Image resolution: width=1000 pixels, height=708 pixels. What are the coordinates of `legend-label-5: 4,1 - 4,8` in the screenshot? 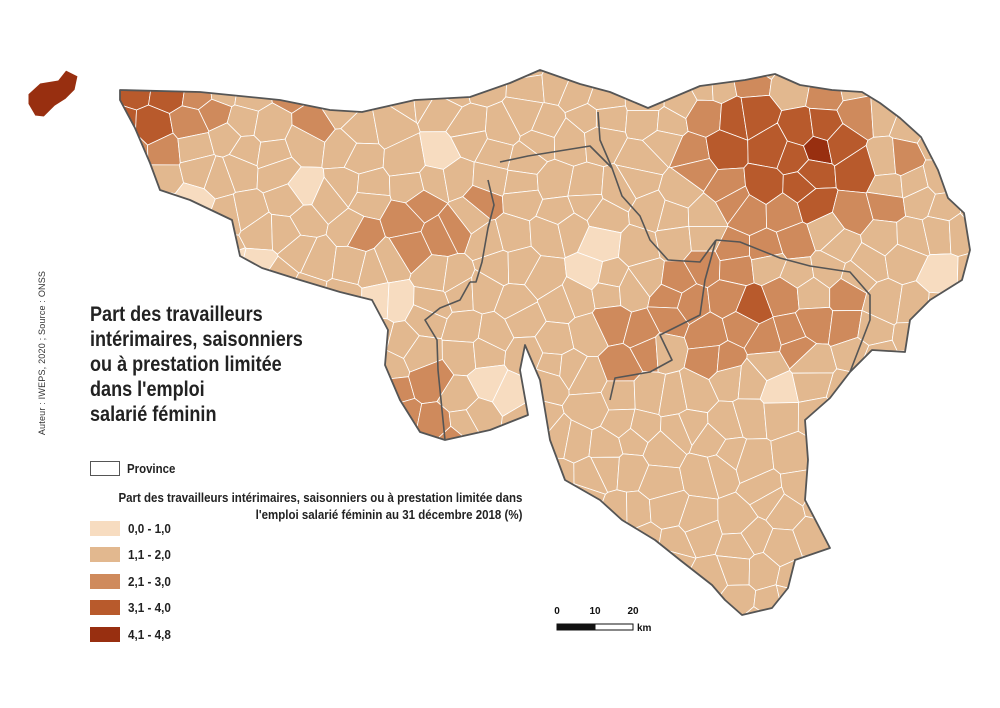 It's located at (149, 634).